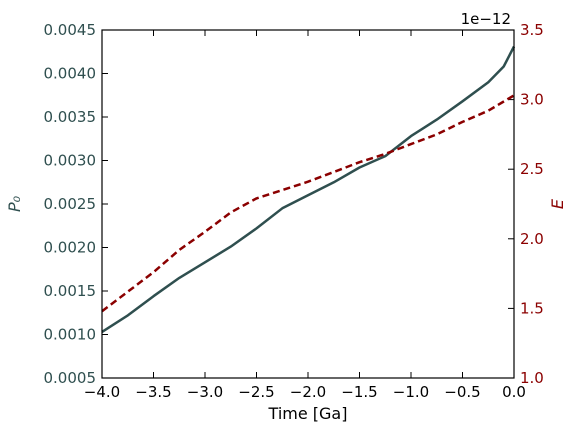  Describe the element at coordinates (14, 203) in the screenshot. I see `left-y-axis-label: P₀` at that location.